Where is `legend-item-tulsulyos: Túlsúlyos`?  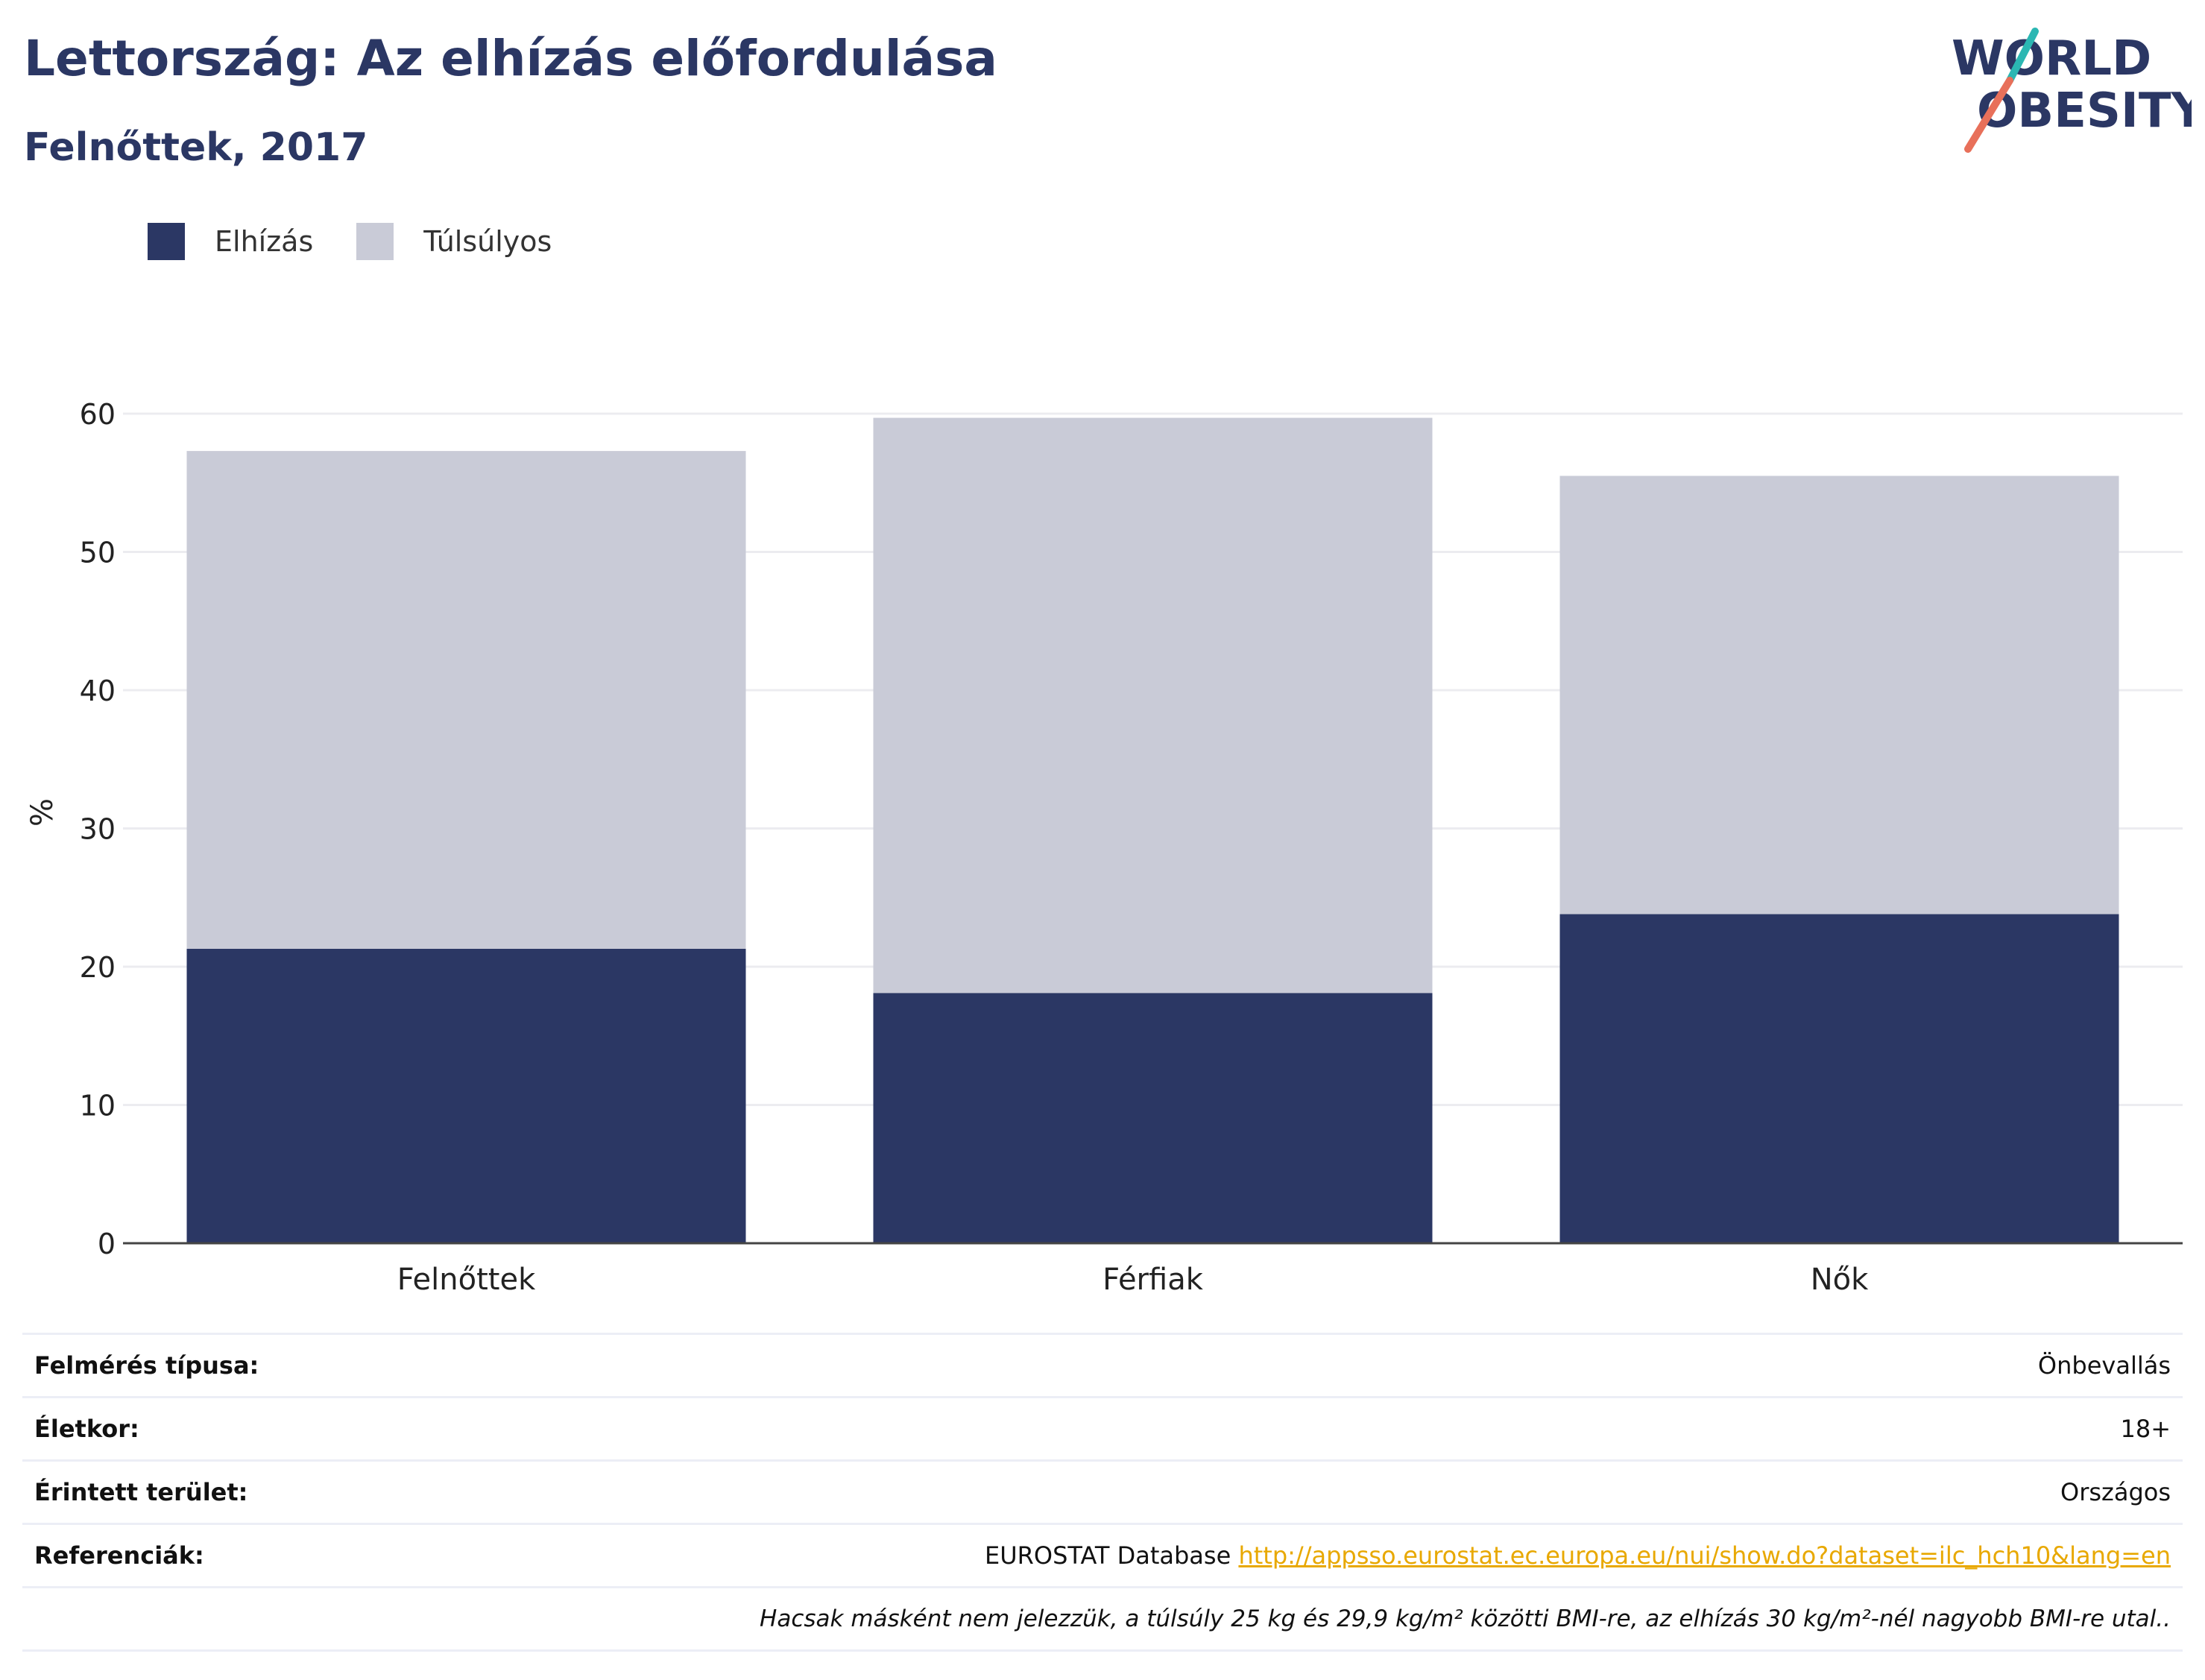 legend-item-tulsulyos: Túlsúlyos is located at coordinates (454, 241).